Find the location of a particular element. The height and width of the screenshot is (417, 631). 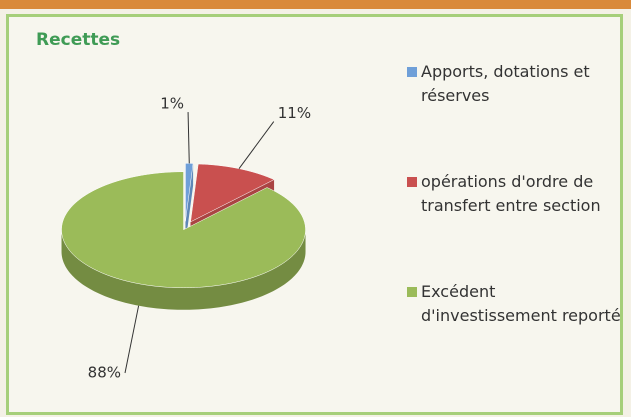

legend-entry: Apports, dotations et réserves is located at coordinates (513, 84).